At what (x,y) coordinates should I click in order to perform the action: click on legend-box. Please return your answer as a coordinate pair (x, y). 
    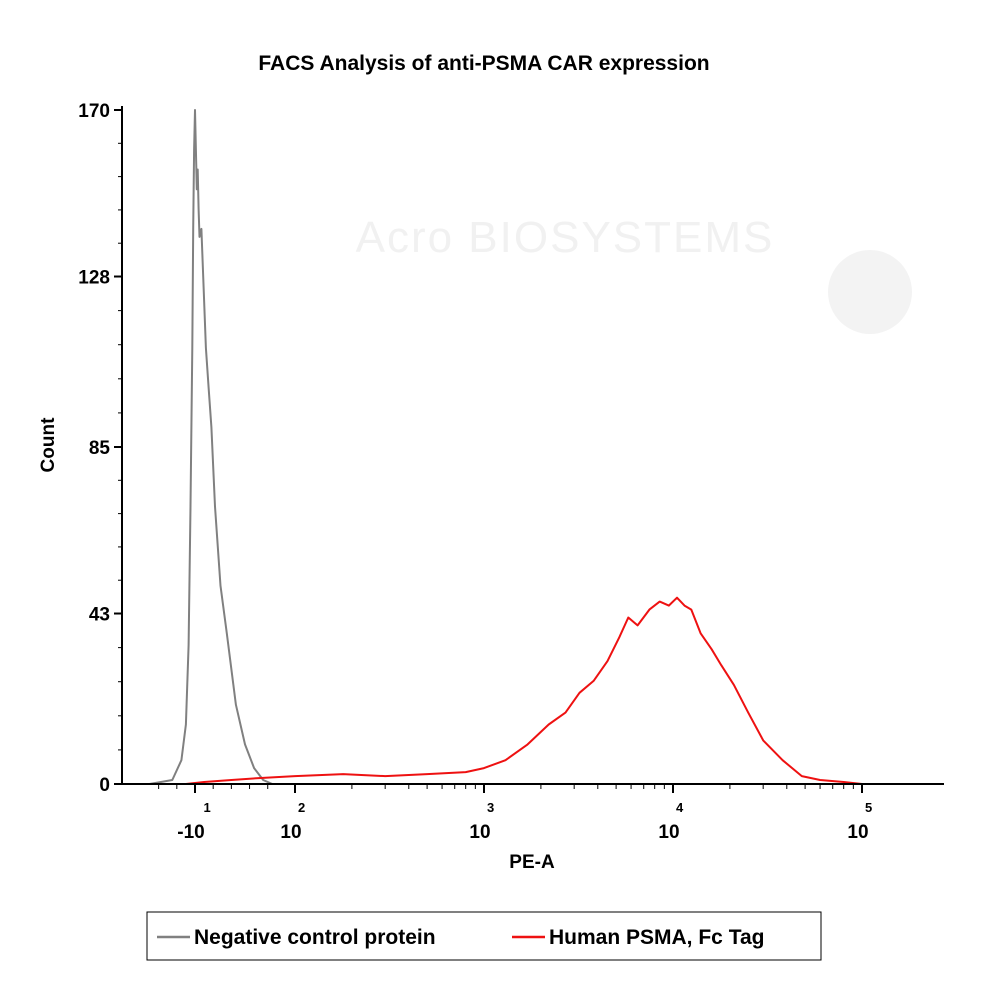
    Looking at the image, I should click on (484, 936).